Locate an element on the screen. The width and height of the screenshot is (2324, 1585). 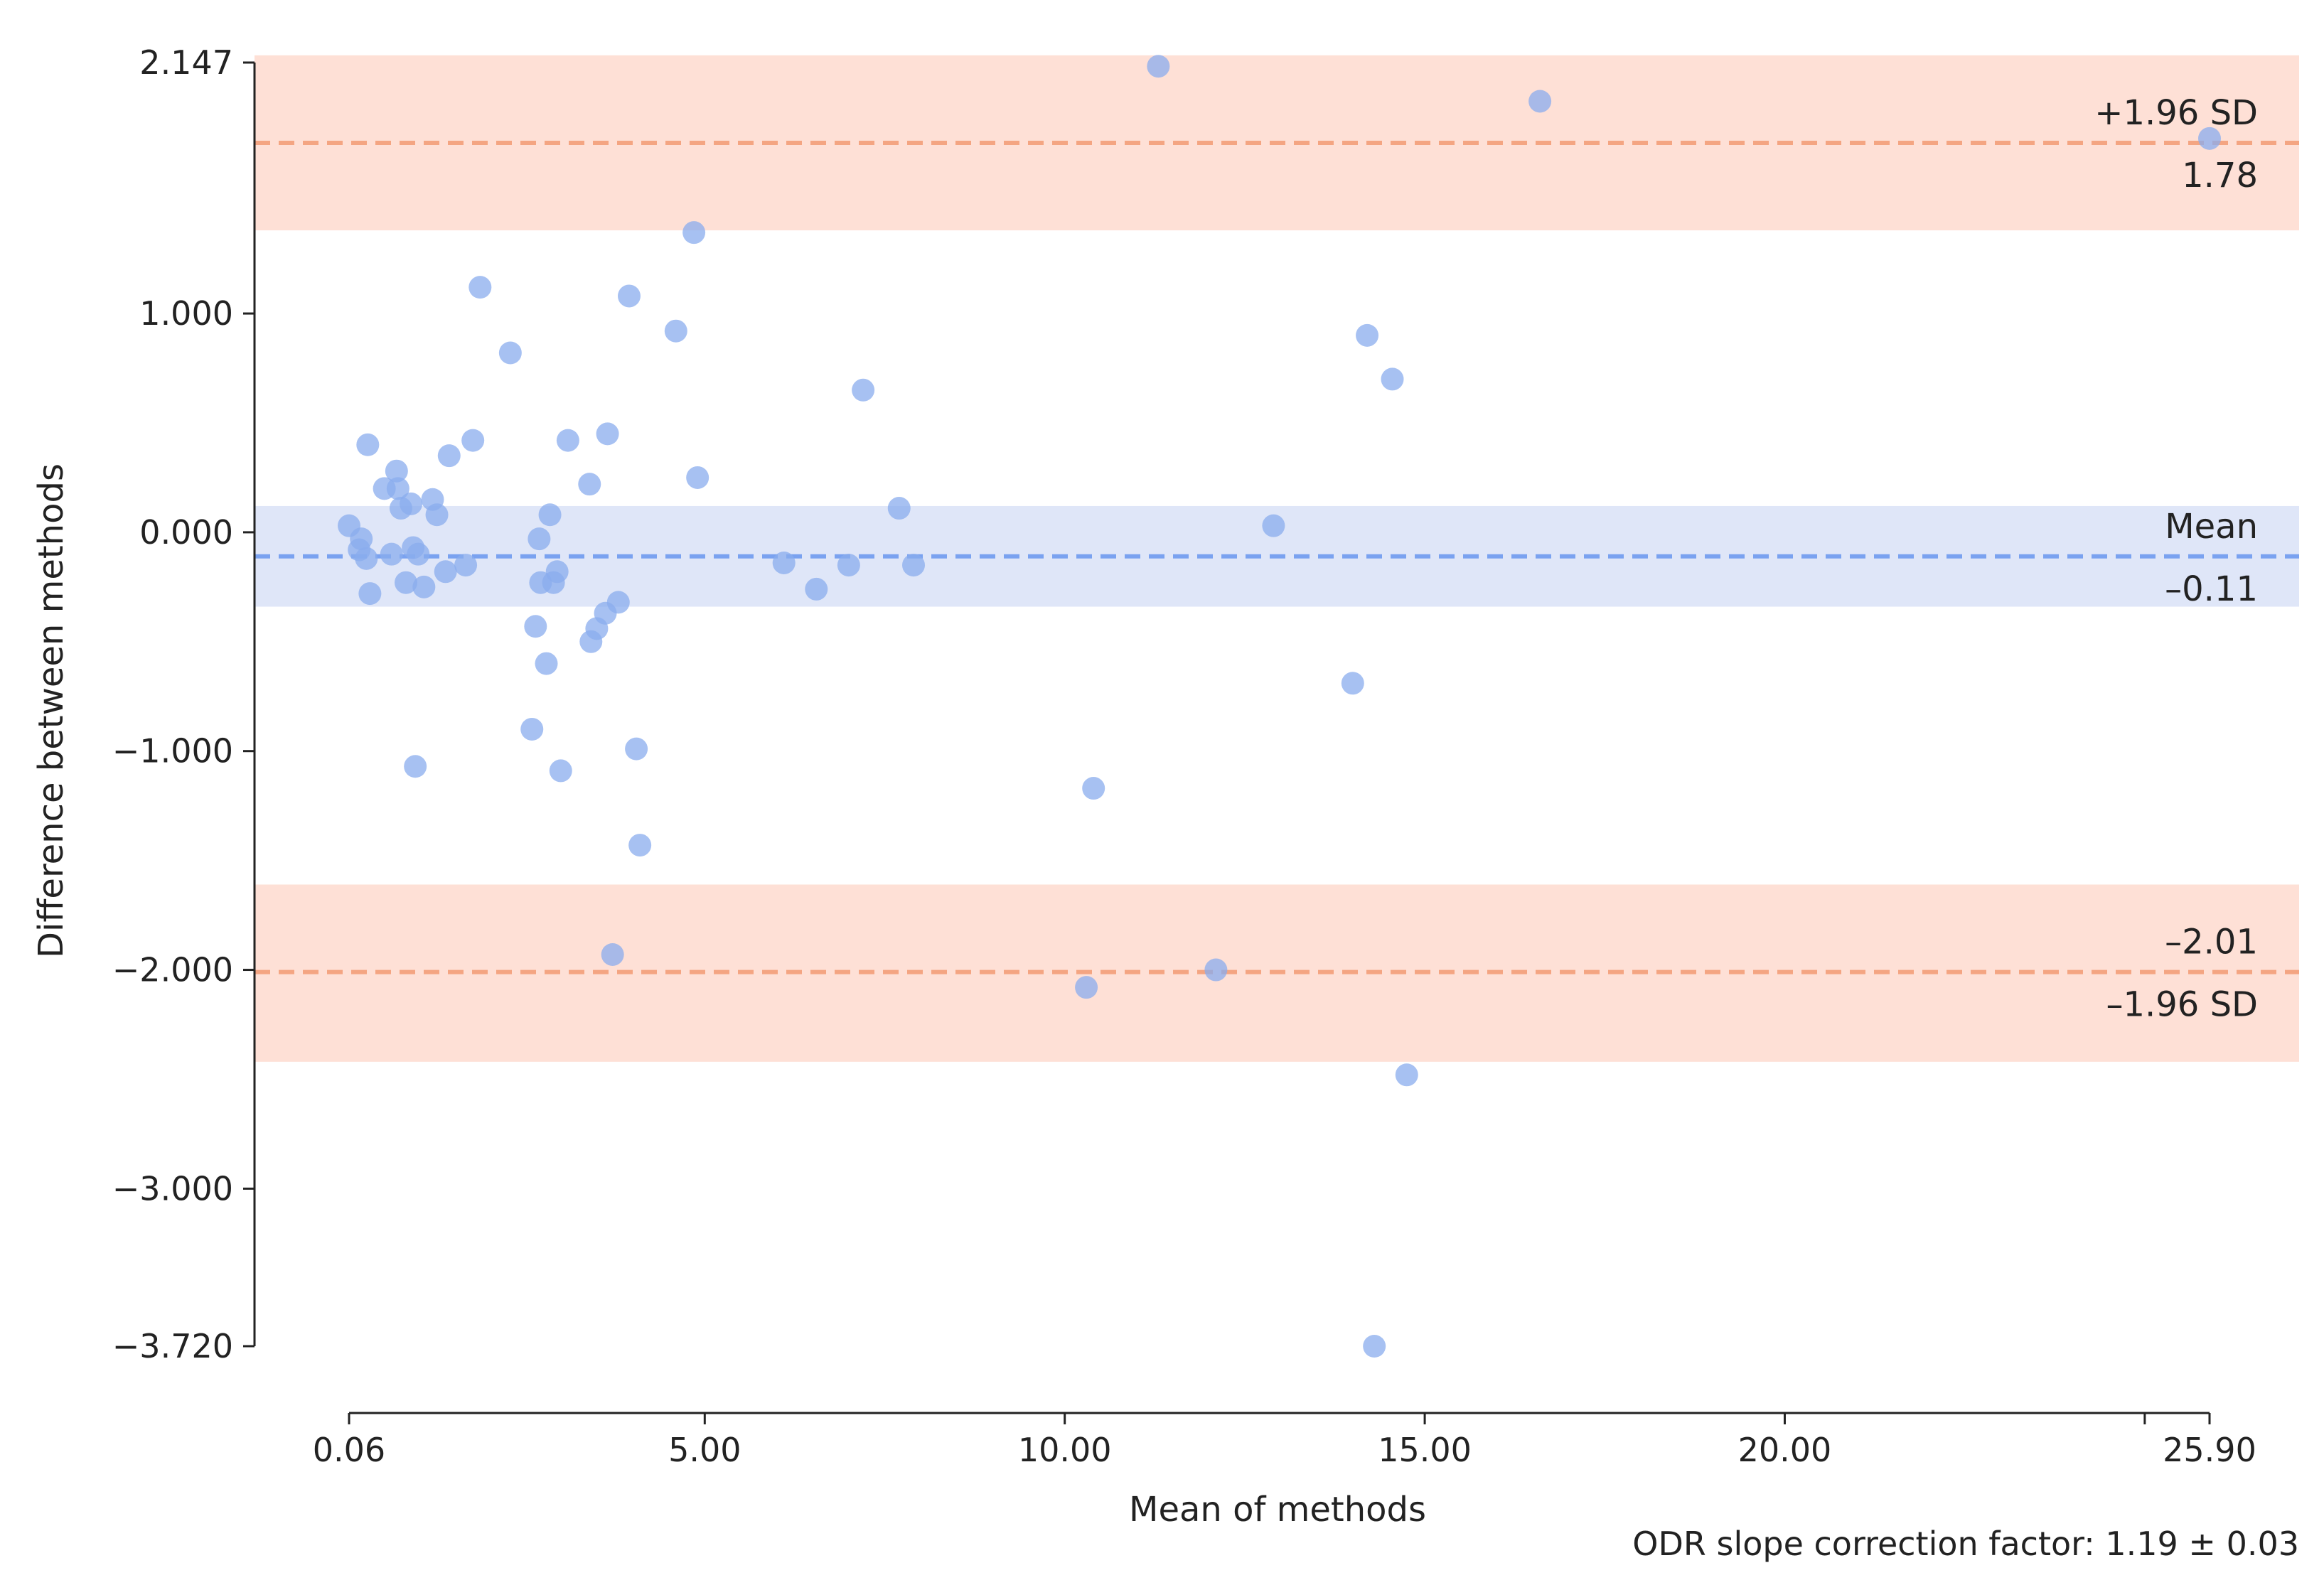
y-tick-label: 2.147 is located at coordinates (186, 63).